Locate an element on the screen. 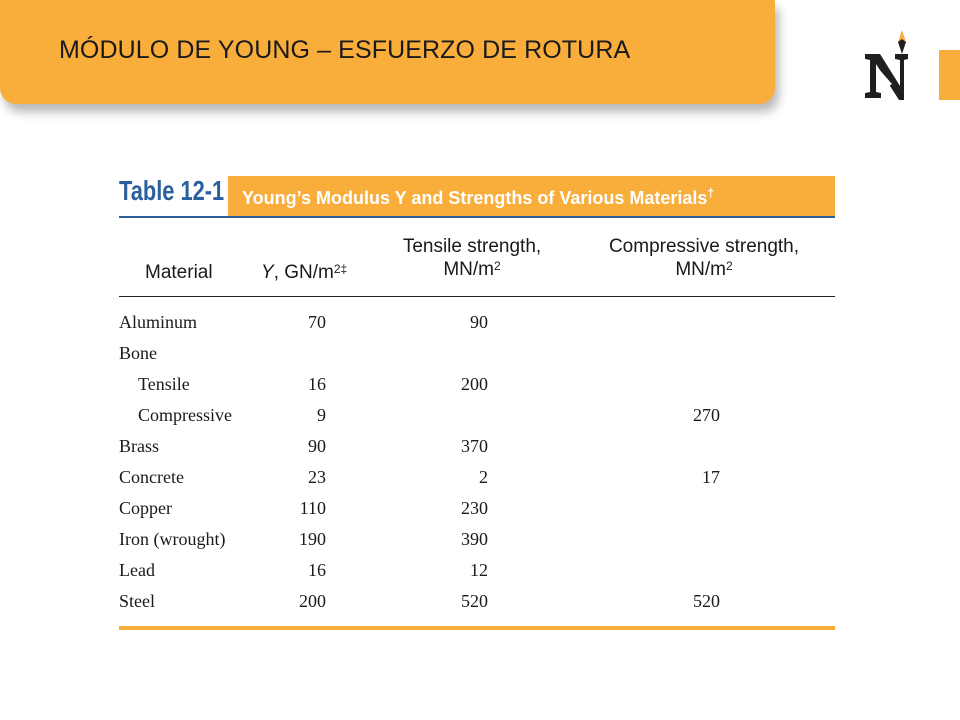  young-modulus-cell: 23 is located at coordinates (317, 477).